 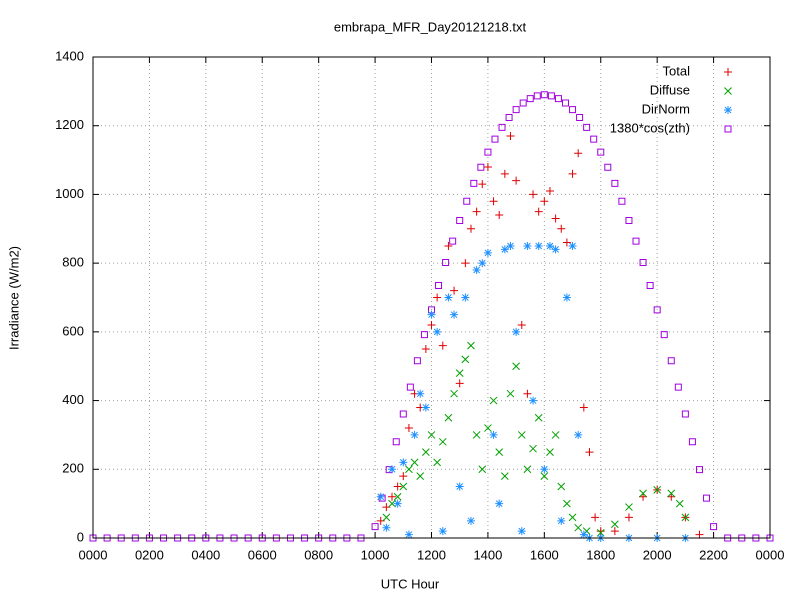 I want to click on x-tick-label: 2000, so click(x=657, y=554).